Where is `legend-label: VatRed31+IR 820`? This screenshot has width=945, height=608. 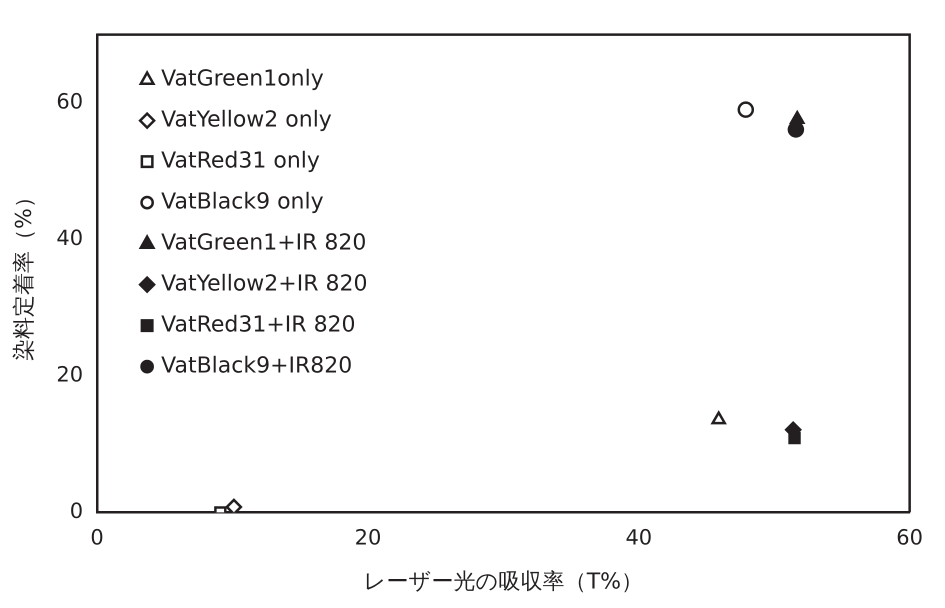 legend-label: VatRed31+IR 820 is located at coordinates (258, 325).